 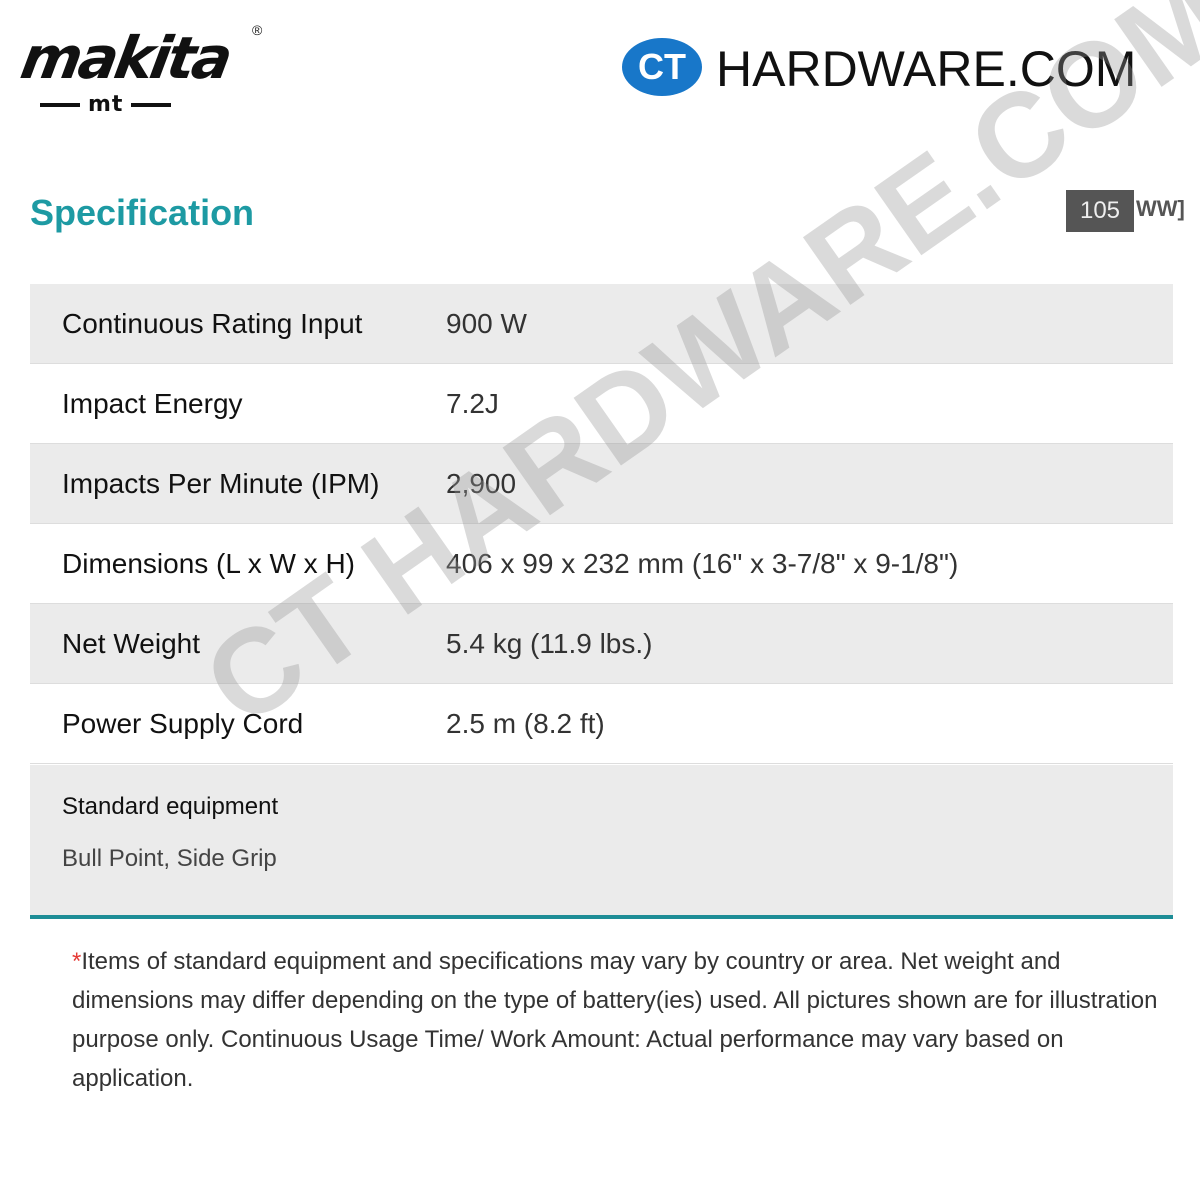 I want to click on ct-logo-icon: CT, so click(x=662, y=67).